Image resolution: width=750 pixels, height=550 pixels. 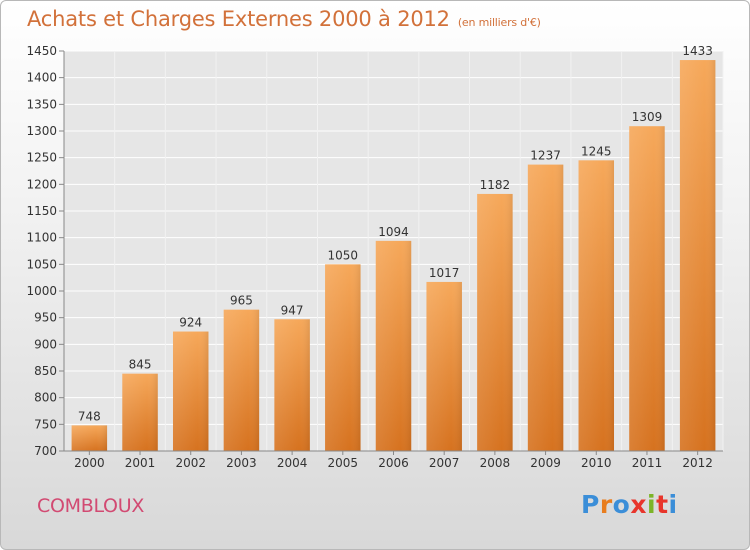 What do you see at coordinates (444, 366) in the screenshot?
I see `bar-shade-2007` at bounding box center [444, 366].